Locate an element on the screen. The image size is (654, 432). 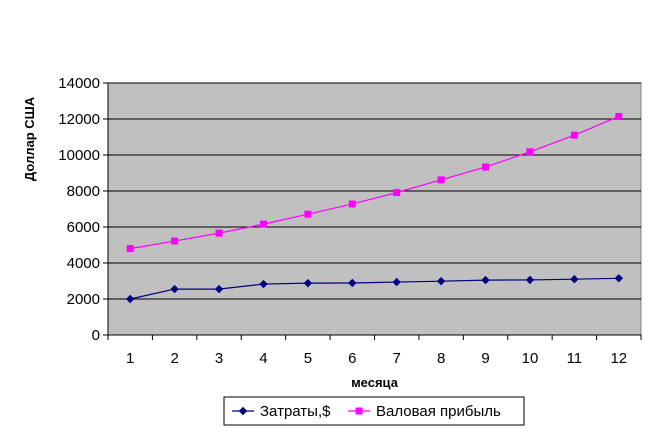
x-tick-label: 4 is located at coordinates (263, 358).